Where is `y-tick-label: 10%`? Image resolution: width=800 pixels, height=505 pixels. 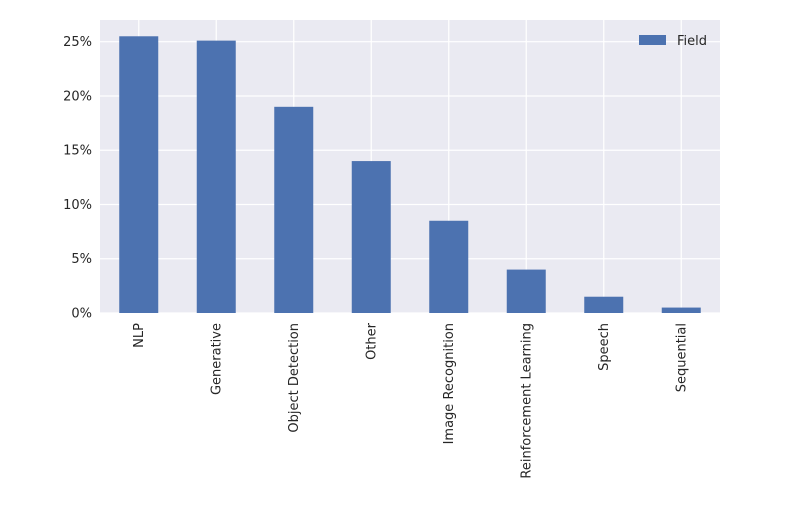
y-tick-label: 10% is located at coordinates (77, 205).